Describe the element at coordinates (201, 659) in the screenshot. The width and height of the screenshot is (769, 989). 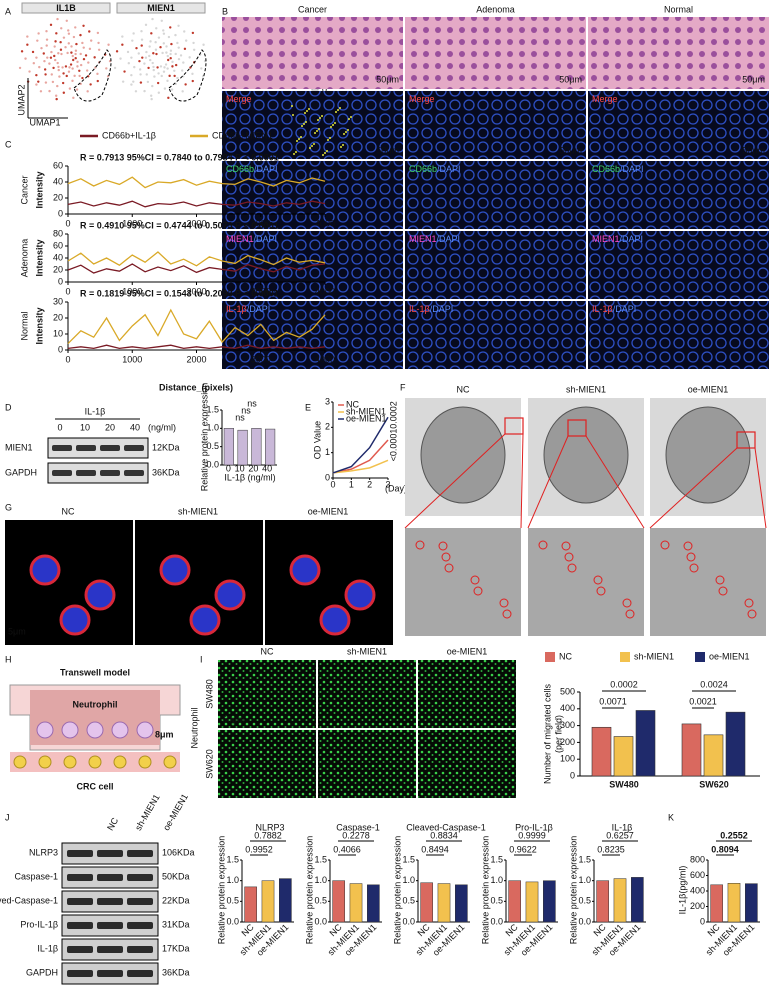
I see `panel-label: I` at that location.